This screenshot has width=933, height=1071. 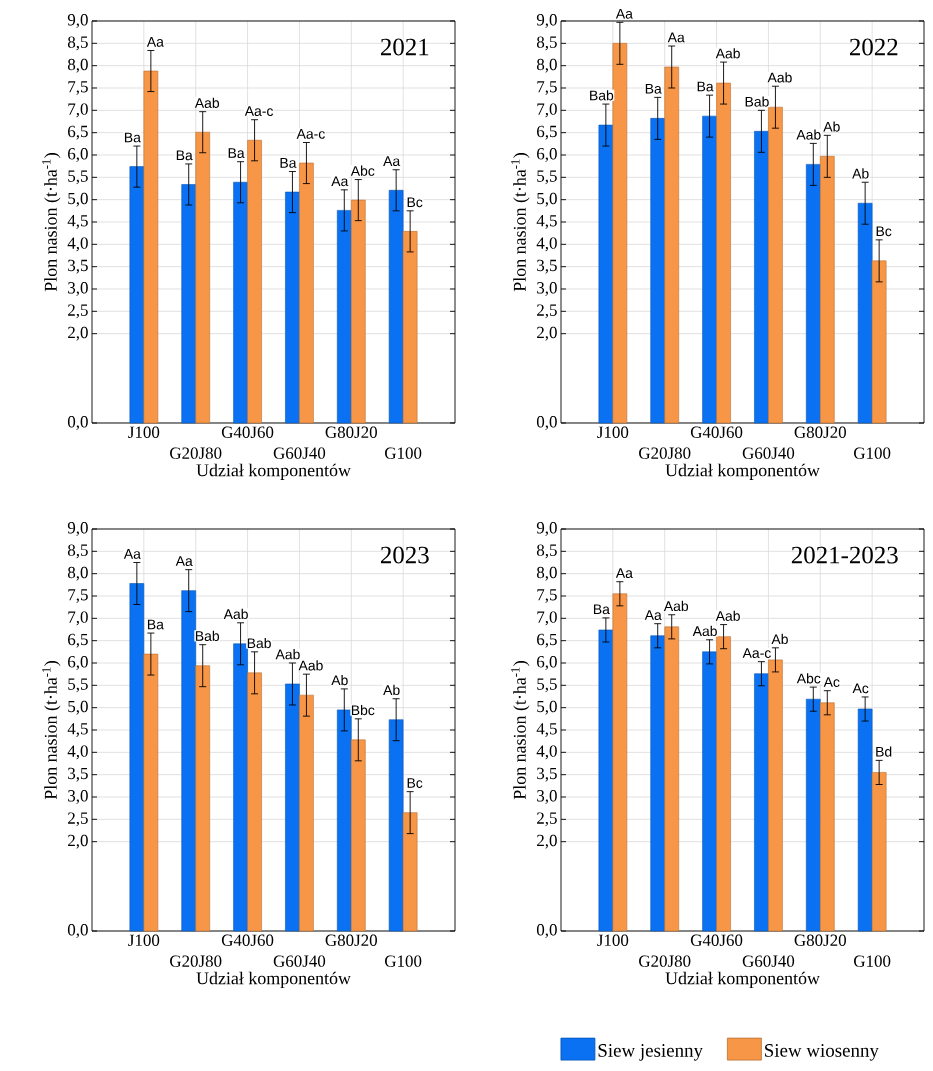 What do you see at coordinates (78, 663) in the screenshot?
I see `y-tick-label: 6,0` at bounding box center [78, 663].